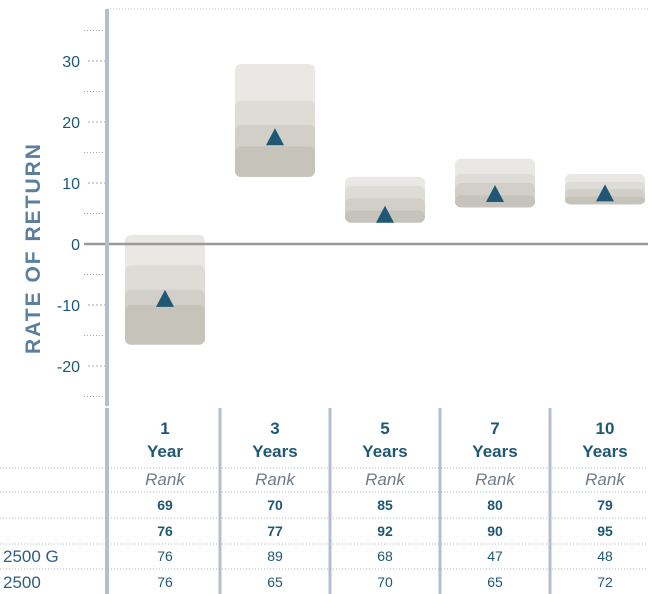  Describe the element at coordinates (605, 556) in the screenshot. I see `table-cell: 48` at that location.